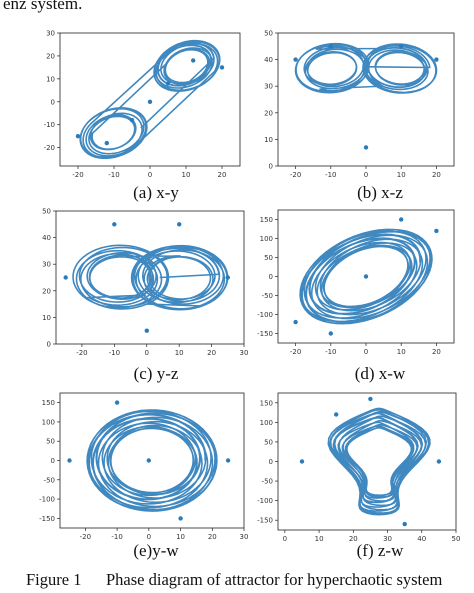 The width and height of the screenshot is (474, 593). What do you see at coordinates (156, 550) in the screenshot?
I see `subcaption-e: (e)y-w` at bounding box center [156, 550].